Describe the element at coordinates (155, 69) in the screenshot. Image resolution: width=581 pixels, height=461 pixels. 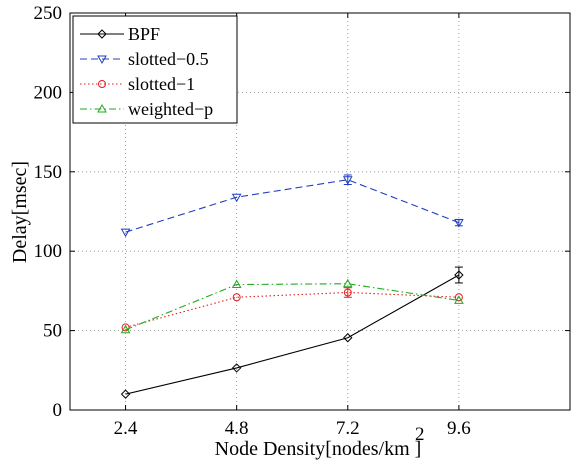
I see `legend: BPF slotted−0.5 slotted−1 weighted−p` at that location.